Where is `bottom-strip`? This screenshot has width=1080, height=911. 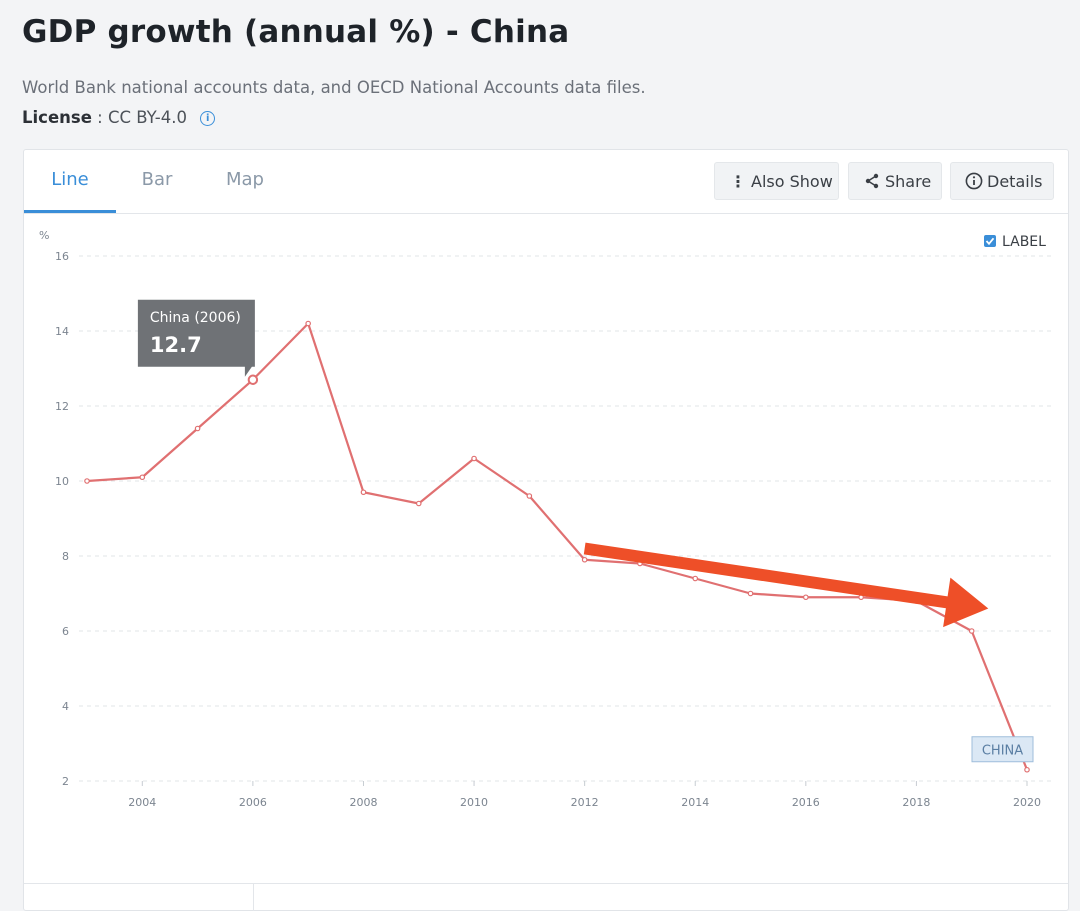
bottom-strip is located at coordinates (546, 897).